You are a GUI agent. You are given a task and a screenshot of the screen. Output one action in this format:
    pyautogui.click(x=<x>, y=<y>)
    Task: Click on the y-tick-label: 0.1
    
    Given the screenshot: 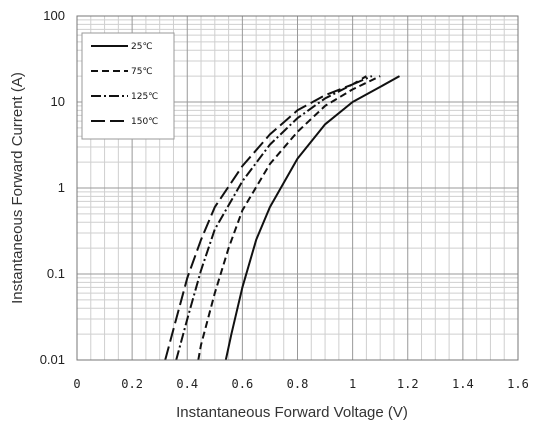 What is the action you would take?
    pyautogui.click(x=56, y=273)
    